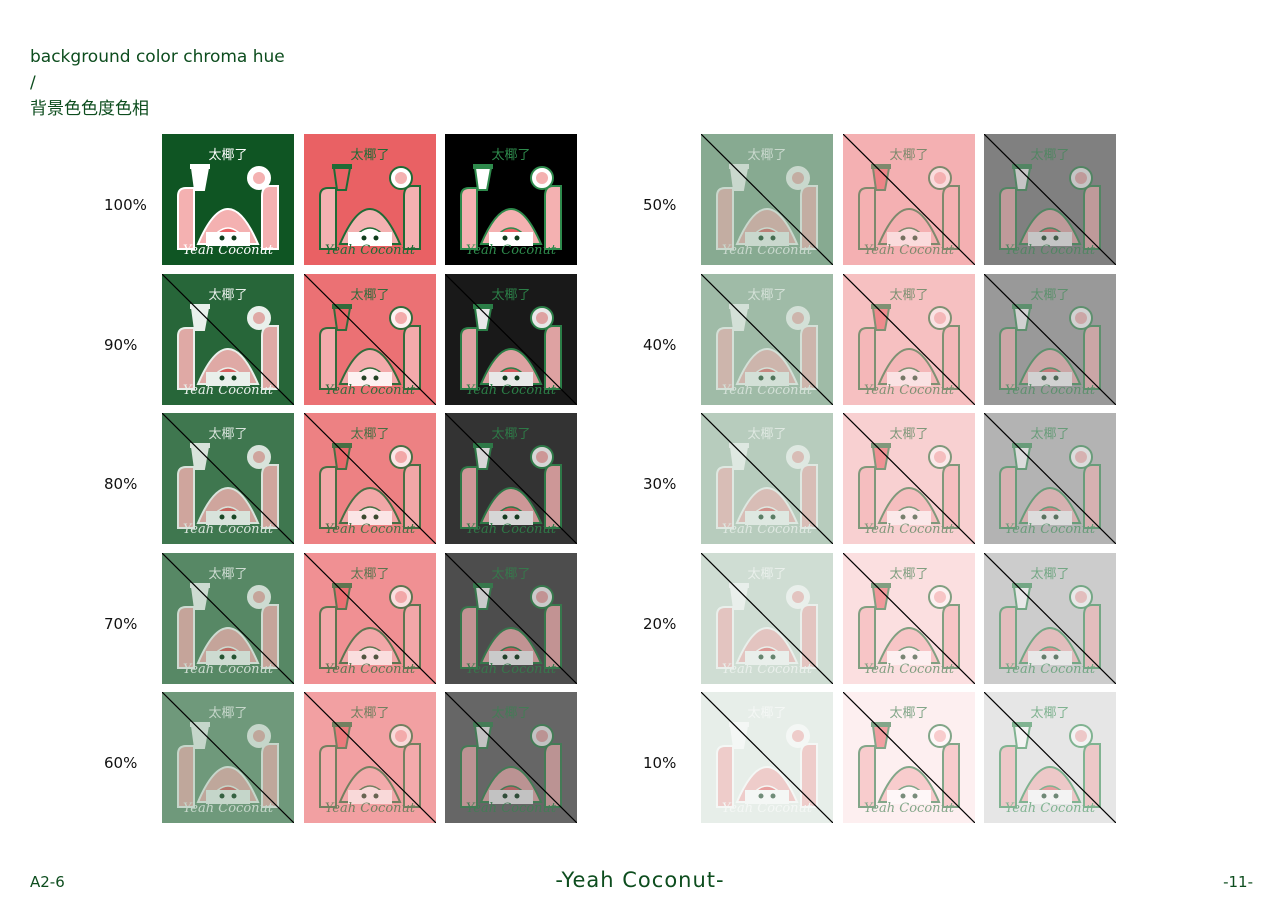  What do you see at coordinates (660, 205) in the screenshot?
I see `opacity-label: 50%` at bounding box center [660, 205].